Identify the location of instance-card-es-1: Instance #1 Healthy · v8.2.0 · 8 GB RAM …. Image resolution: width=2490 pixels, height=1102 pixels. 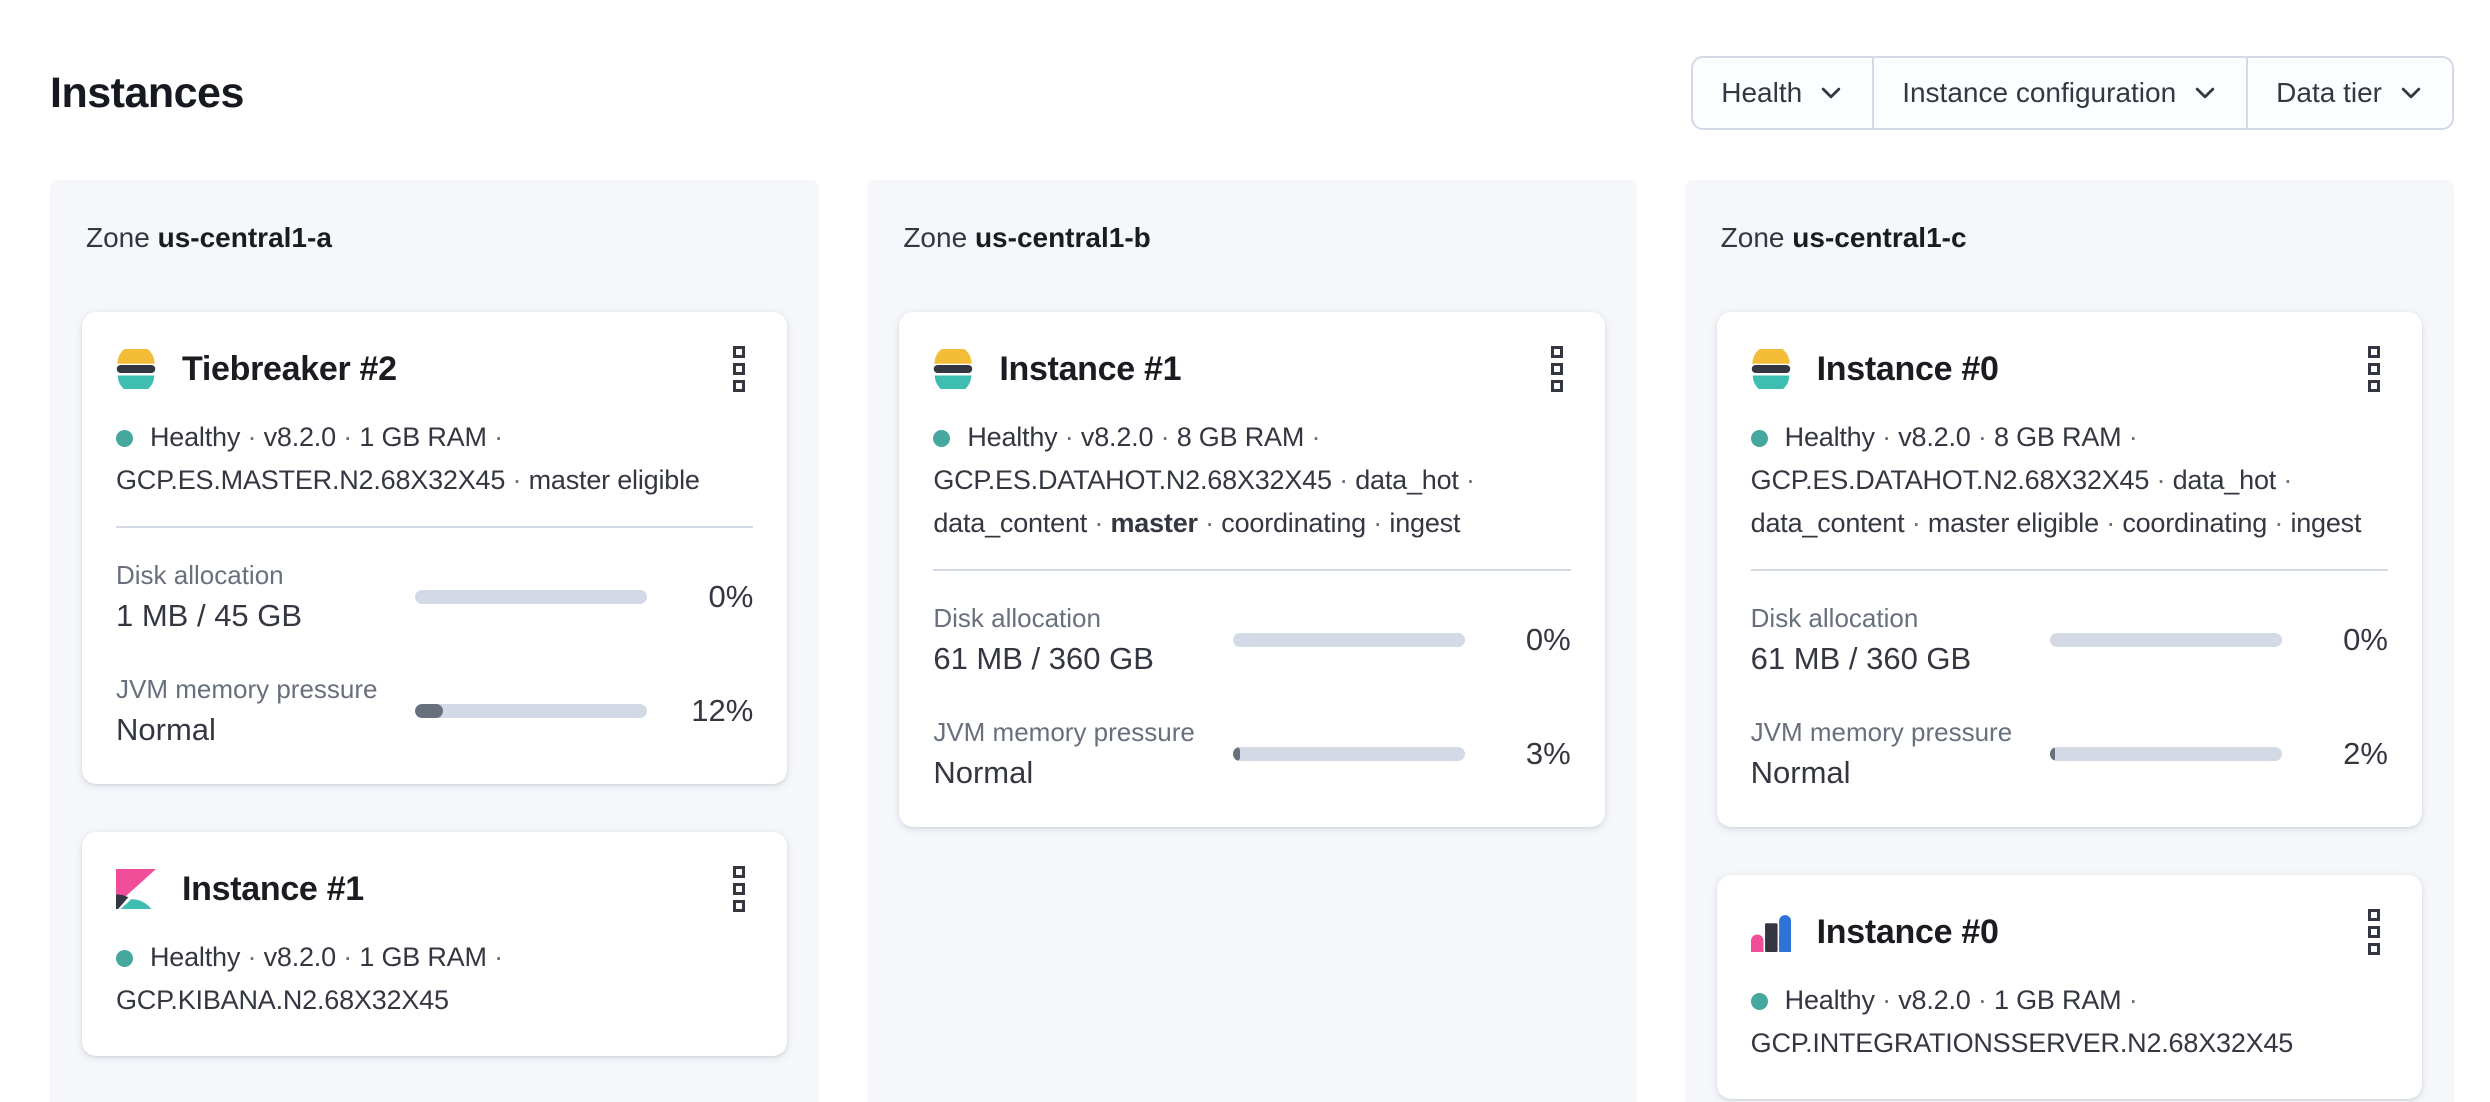
(1252, 569).